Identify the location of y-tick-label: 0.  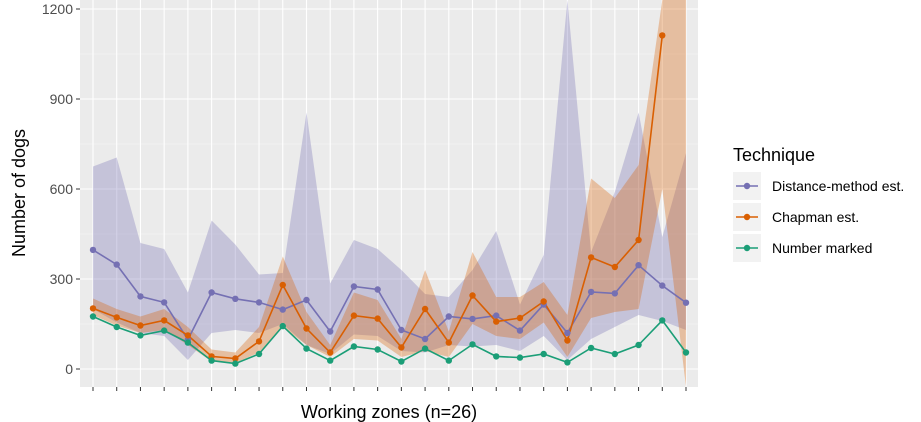
(69, 369).